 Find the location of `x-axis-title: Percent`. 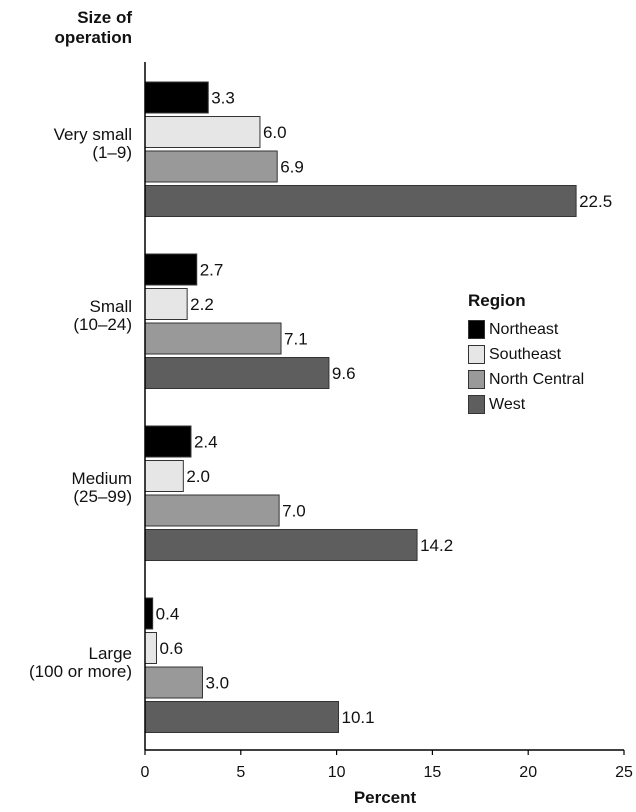

x-axis-title: Percent is located at coordinates (385, 797).